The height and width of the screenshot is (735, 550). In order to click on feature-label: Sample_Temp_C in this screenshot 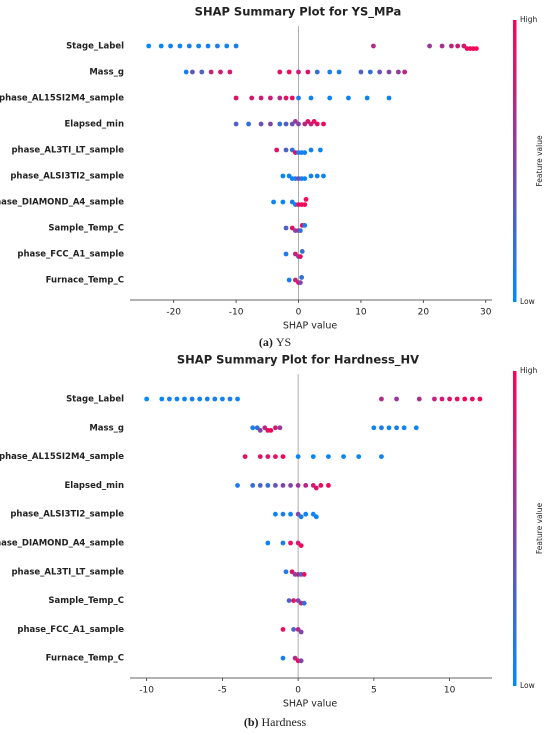, I will do `click(86, 601)`.